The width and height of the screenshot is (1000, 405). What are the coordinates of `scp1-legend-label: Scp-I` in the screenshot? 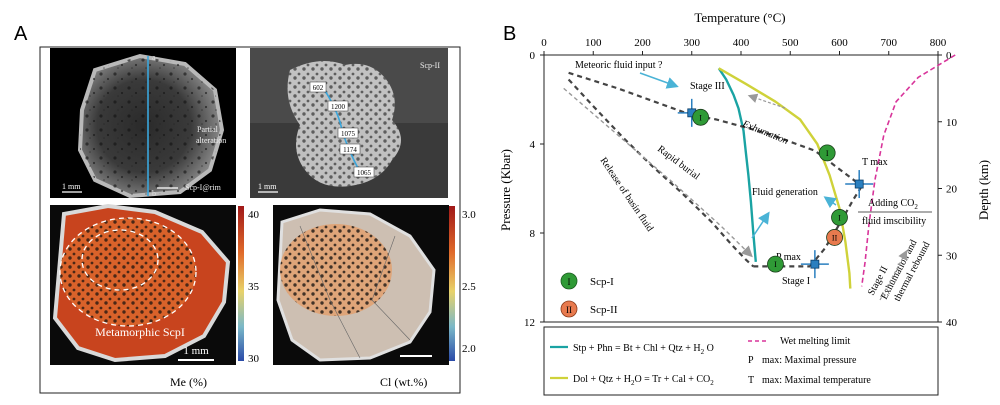 It's located at (602, 282).